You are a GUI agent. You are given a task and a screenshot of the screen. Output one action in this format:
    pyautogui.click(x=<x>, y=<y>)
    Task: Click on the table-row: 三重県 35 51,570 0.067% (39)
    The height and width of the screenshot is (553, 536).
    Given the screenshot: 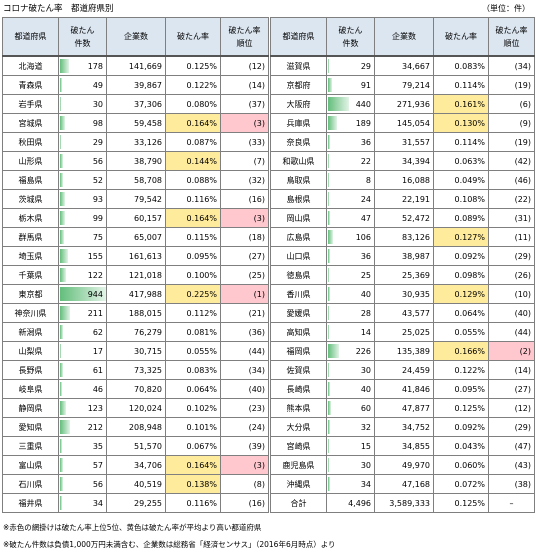 What is the action you would take?
    pyautogui.click(x=135, y=446)
    